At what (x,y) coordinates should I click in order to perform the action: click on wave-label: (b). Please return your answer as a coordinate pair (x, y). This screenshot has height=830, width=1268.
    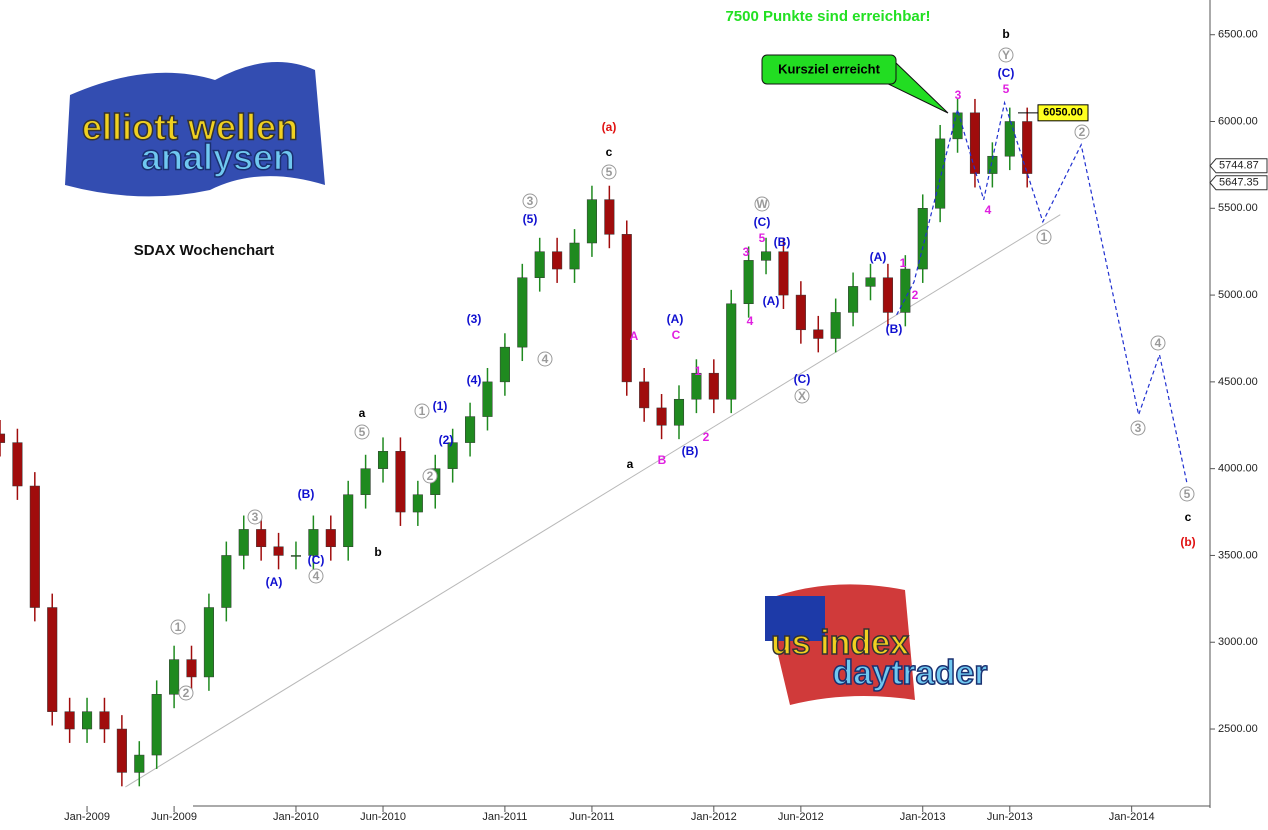
    Looking at the image, I should click on (1187, 542).